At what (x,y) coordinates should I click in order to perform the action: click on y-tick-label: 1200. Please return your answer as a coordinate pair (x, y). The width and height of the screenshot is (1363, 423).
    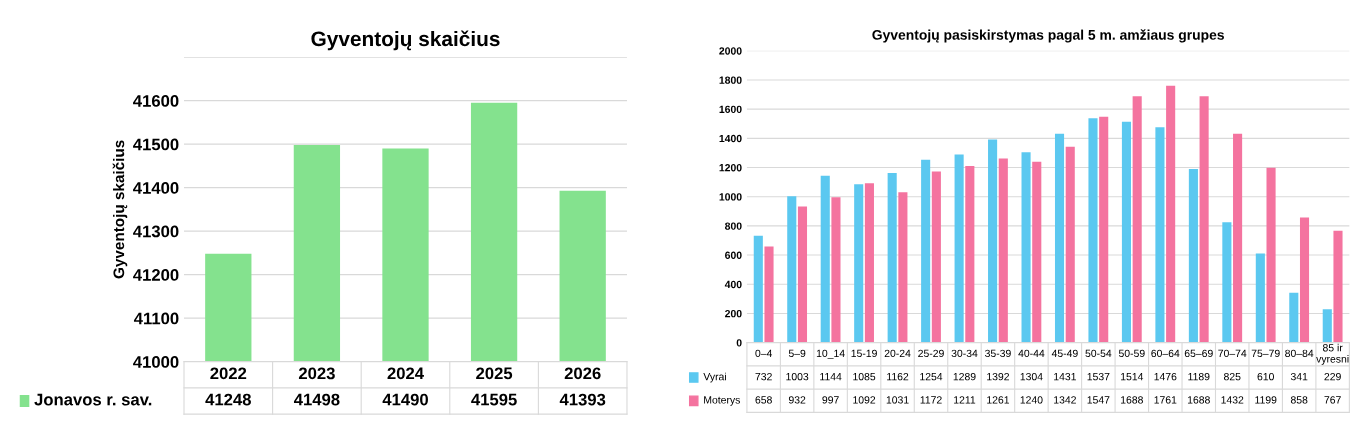
    Looking at the image, I should click on (730, 168).